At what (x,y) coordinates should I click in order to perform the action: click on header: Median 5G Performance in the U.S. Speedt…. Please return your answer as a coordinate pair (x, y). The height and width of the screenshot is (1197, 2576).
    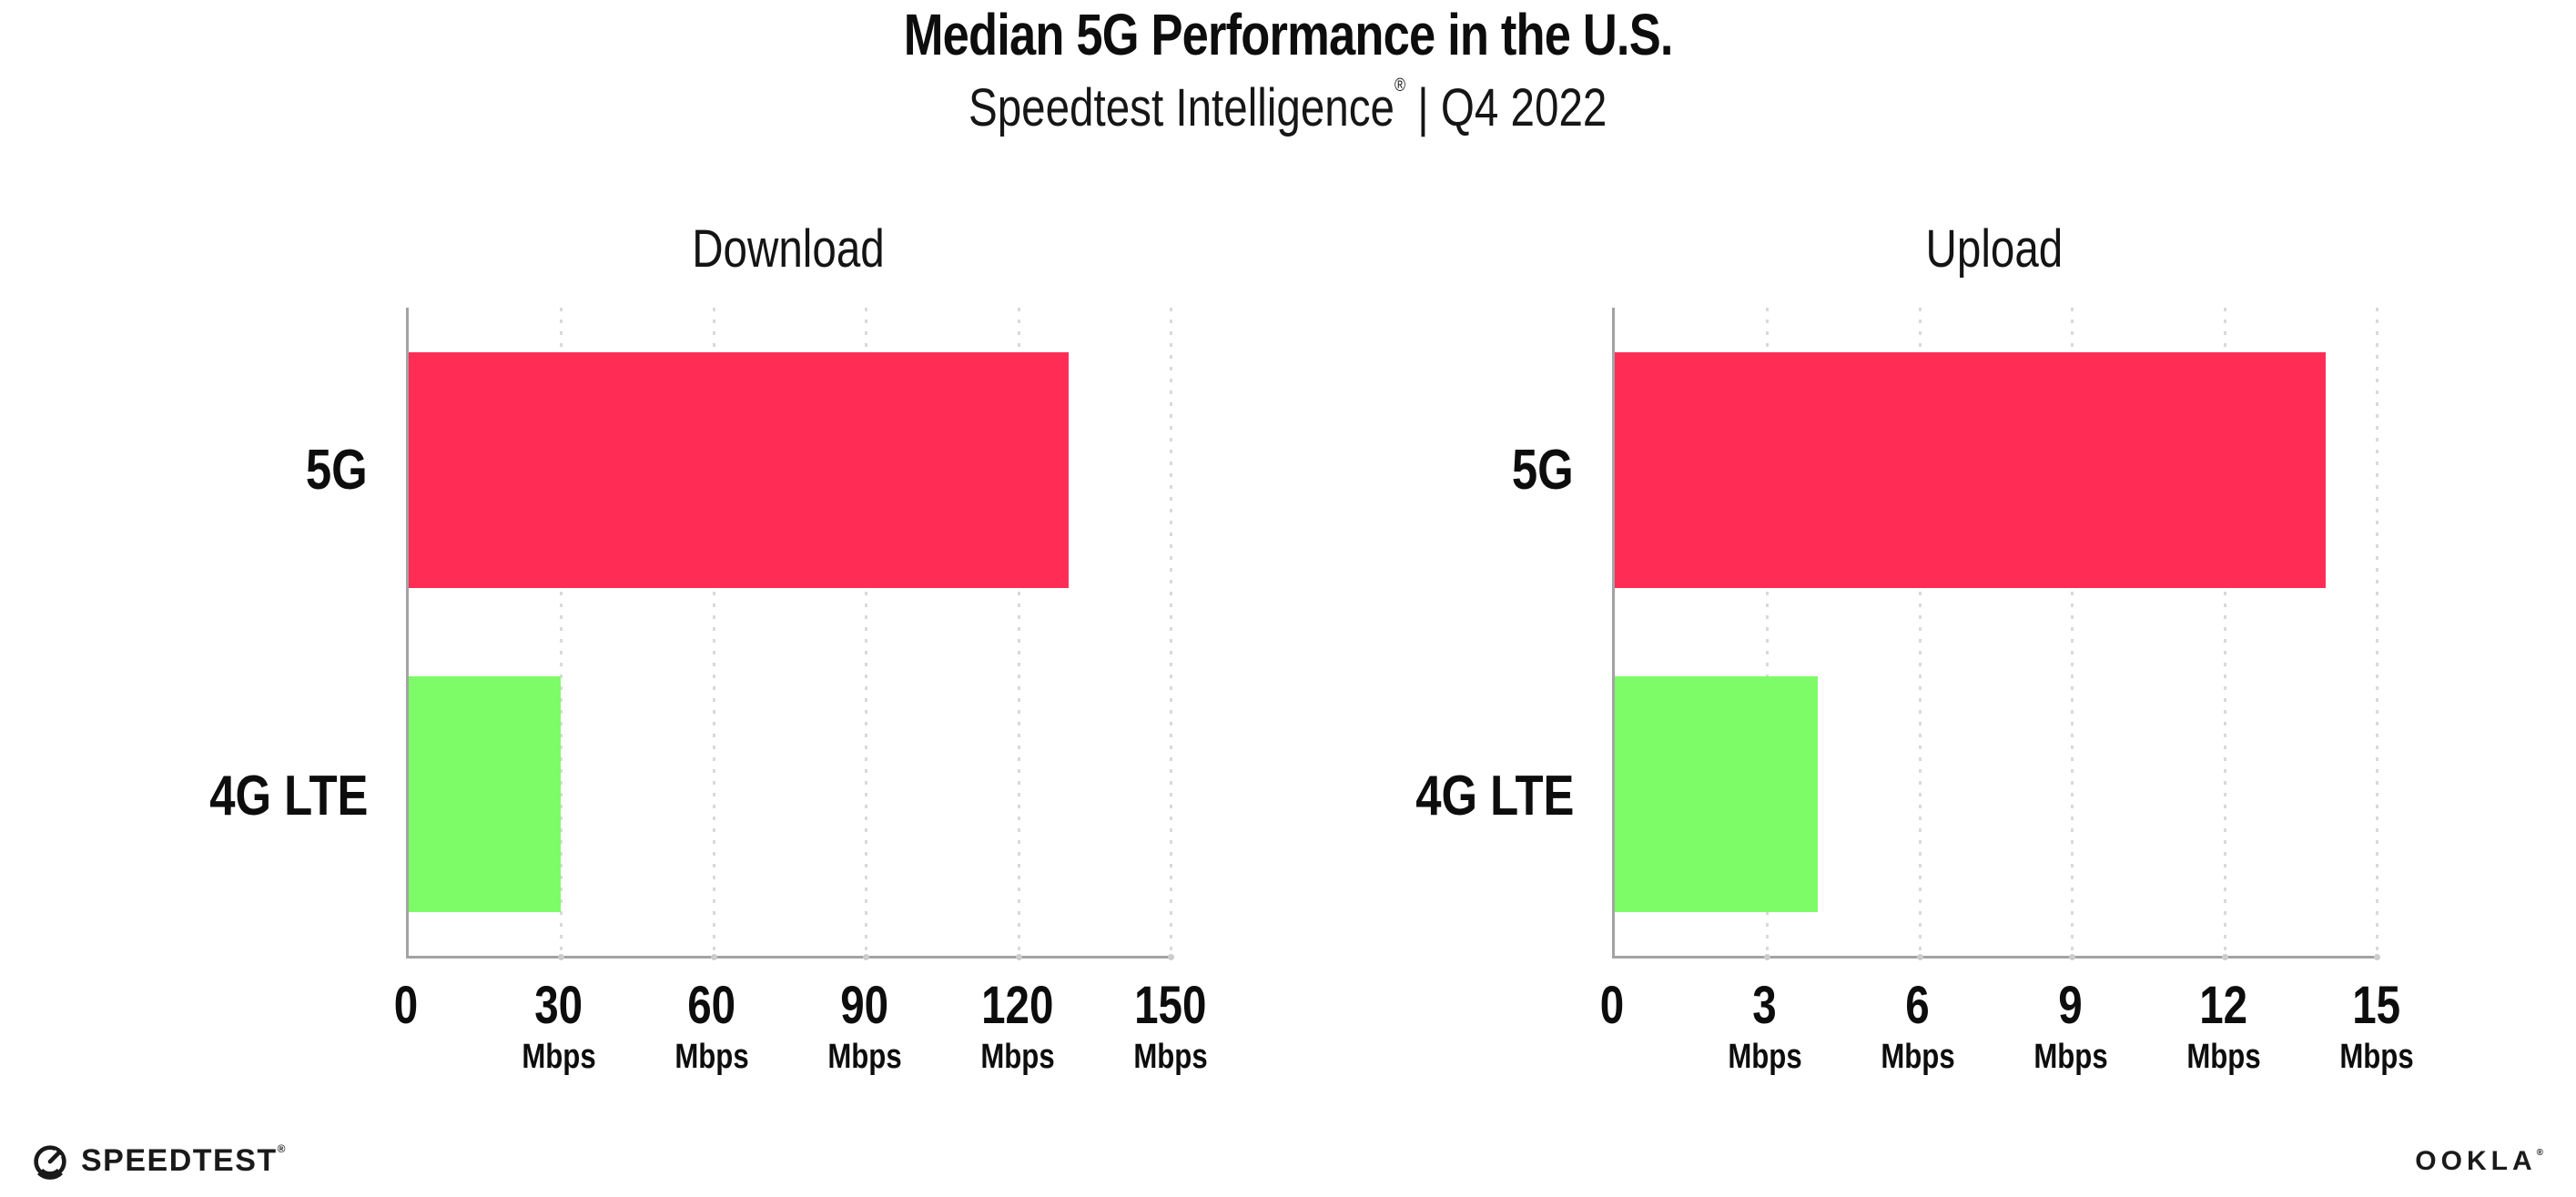
    Looking at the image, I should click on (1288, 70).